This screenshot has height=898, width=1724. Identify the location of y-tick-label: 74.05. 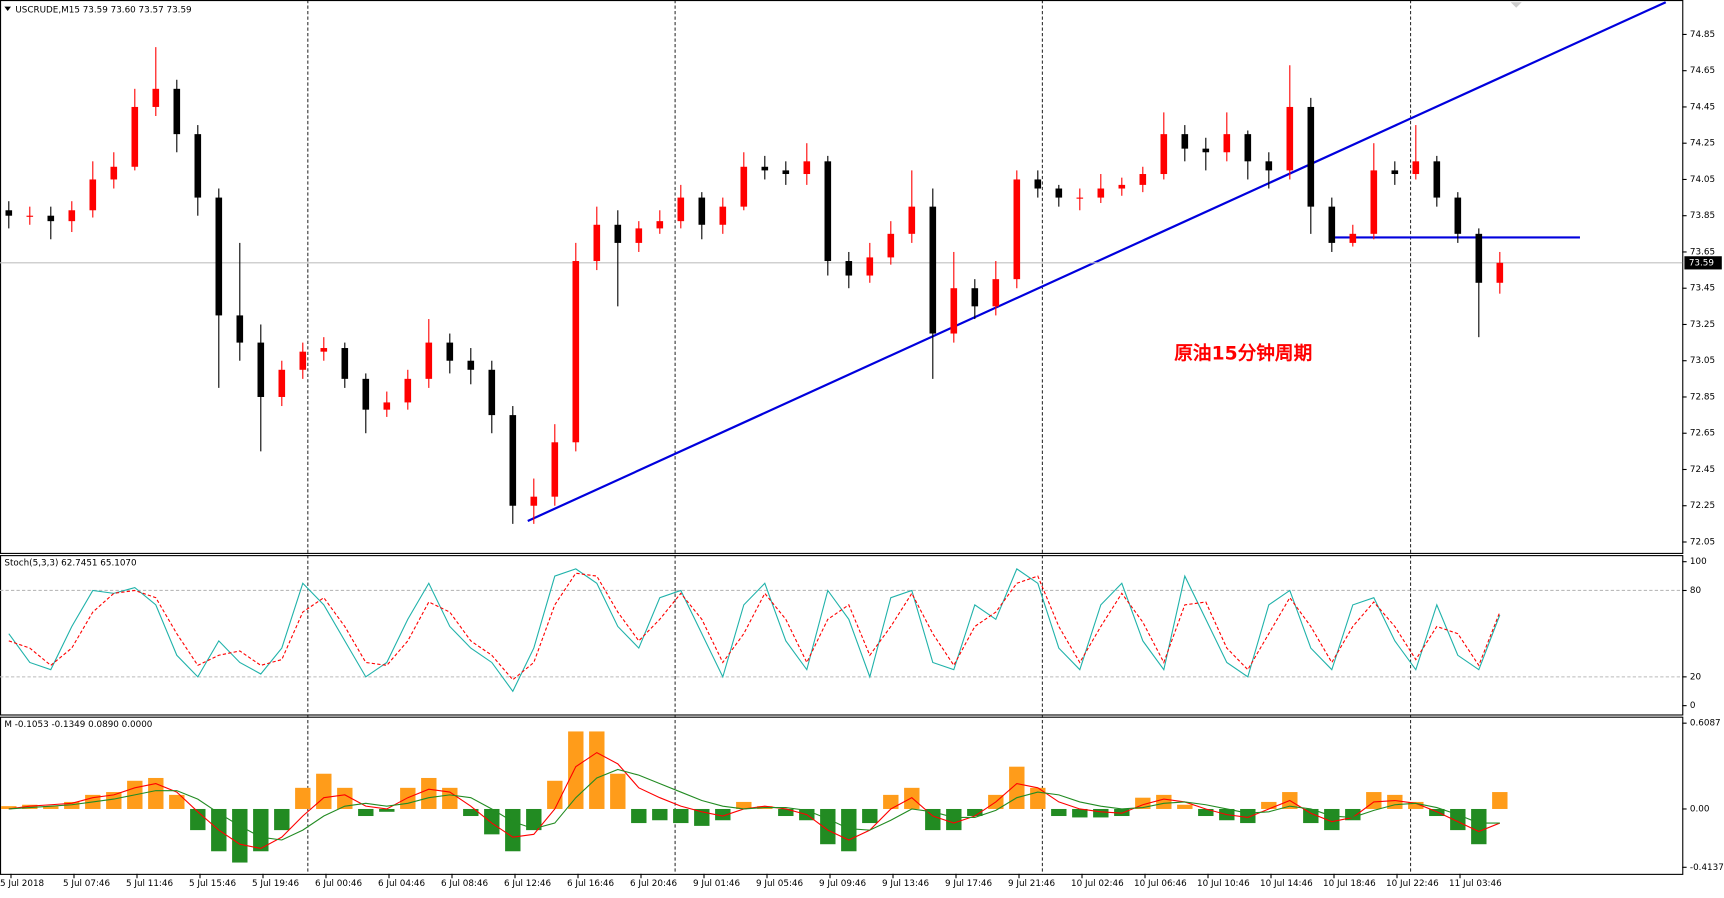
(1702, 180).